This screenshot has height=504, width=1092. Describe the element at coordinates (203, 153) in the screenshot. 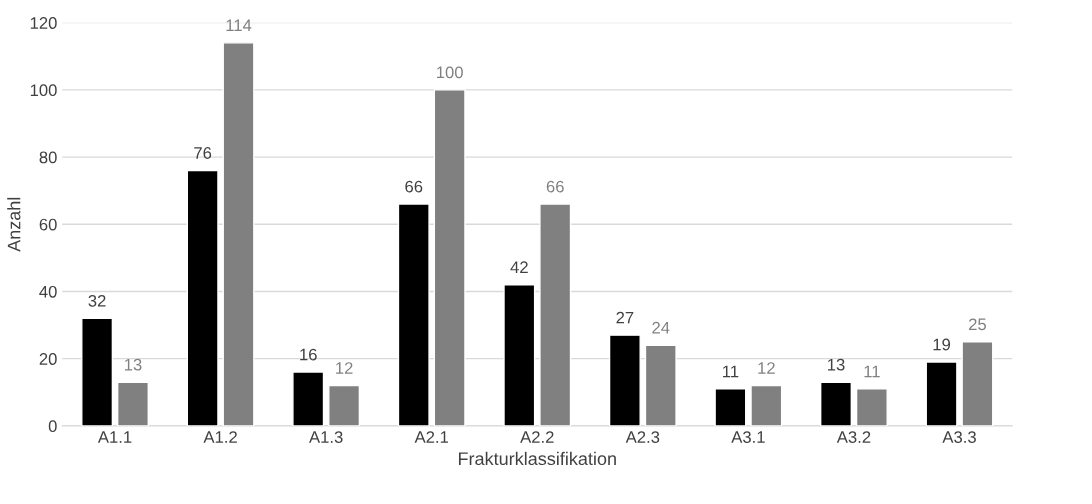

I see `data-label: 76` at that location.